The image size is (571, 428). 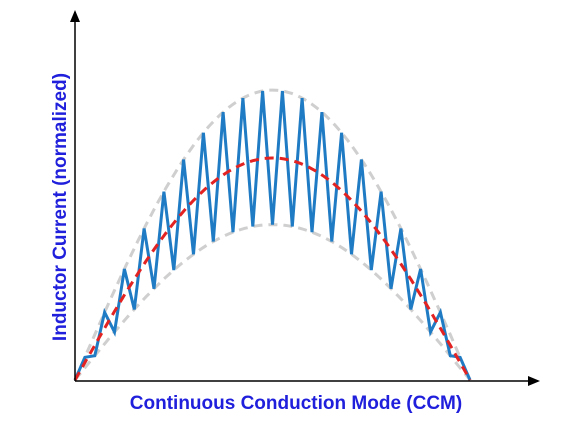 What do you see at coordinates (60, 207) in the screenshot?
I see `y-axis-label: Inductor Current (normalized)` at bounding box center [60, 207].